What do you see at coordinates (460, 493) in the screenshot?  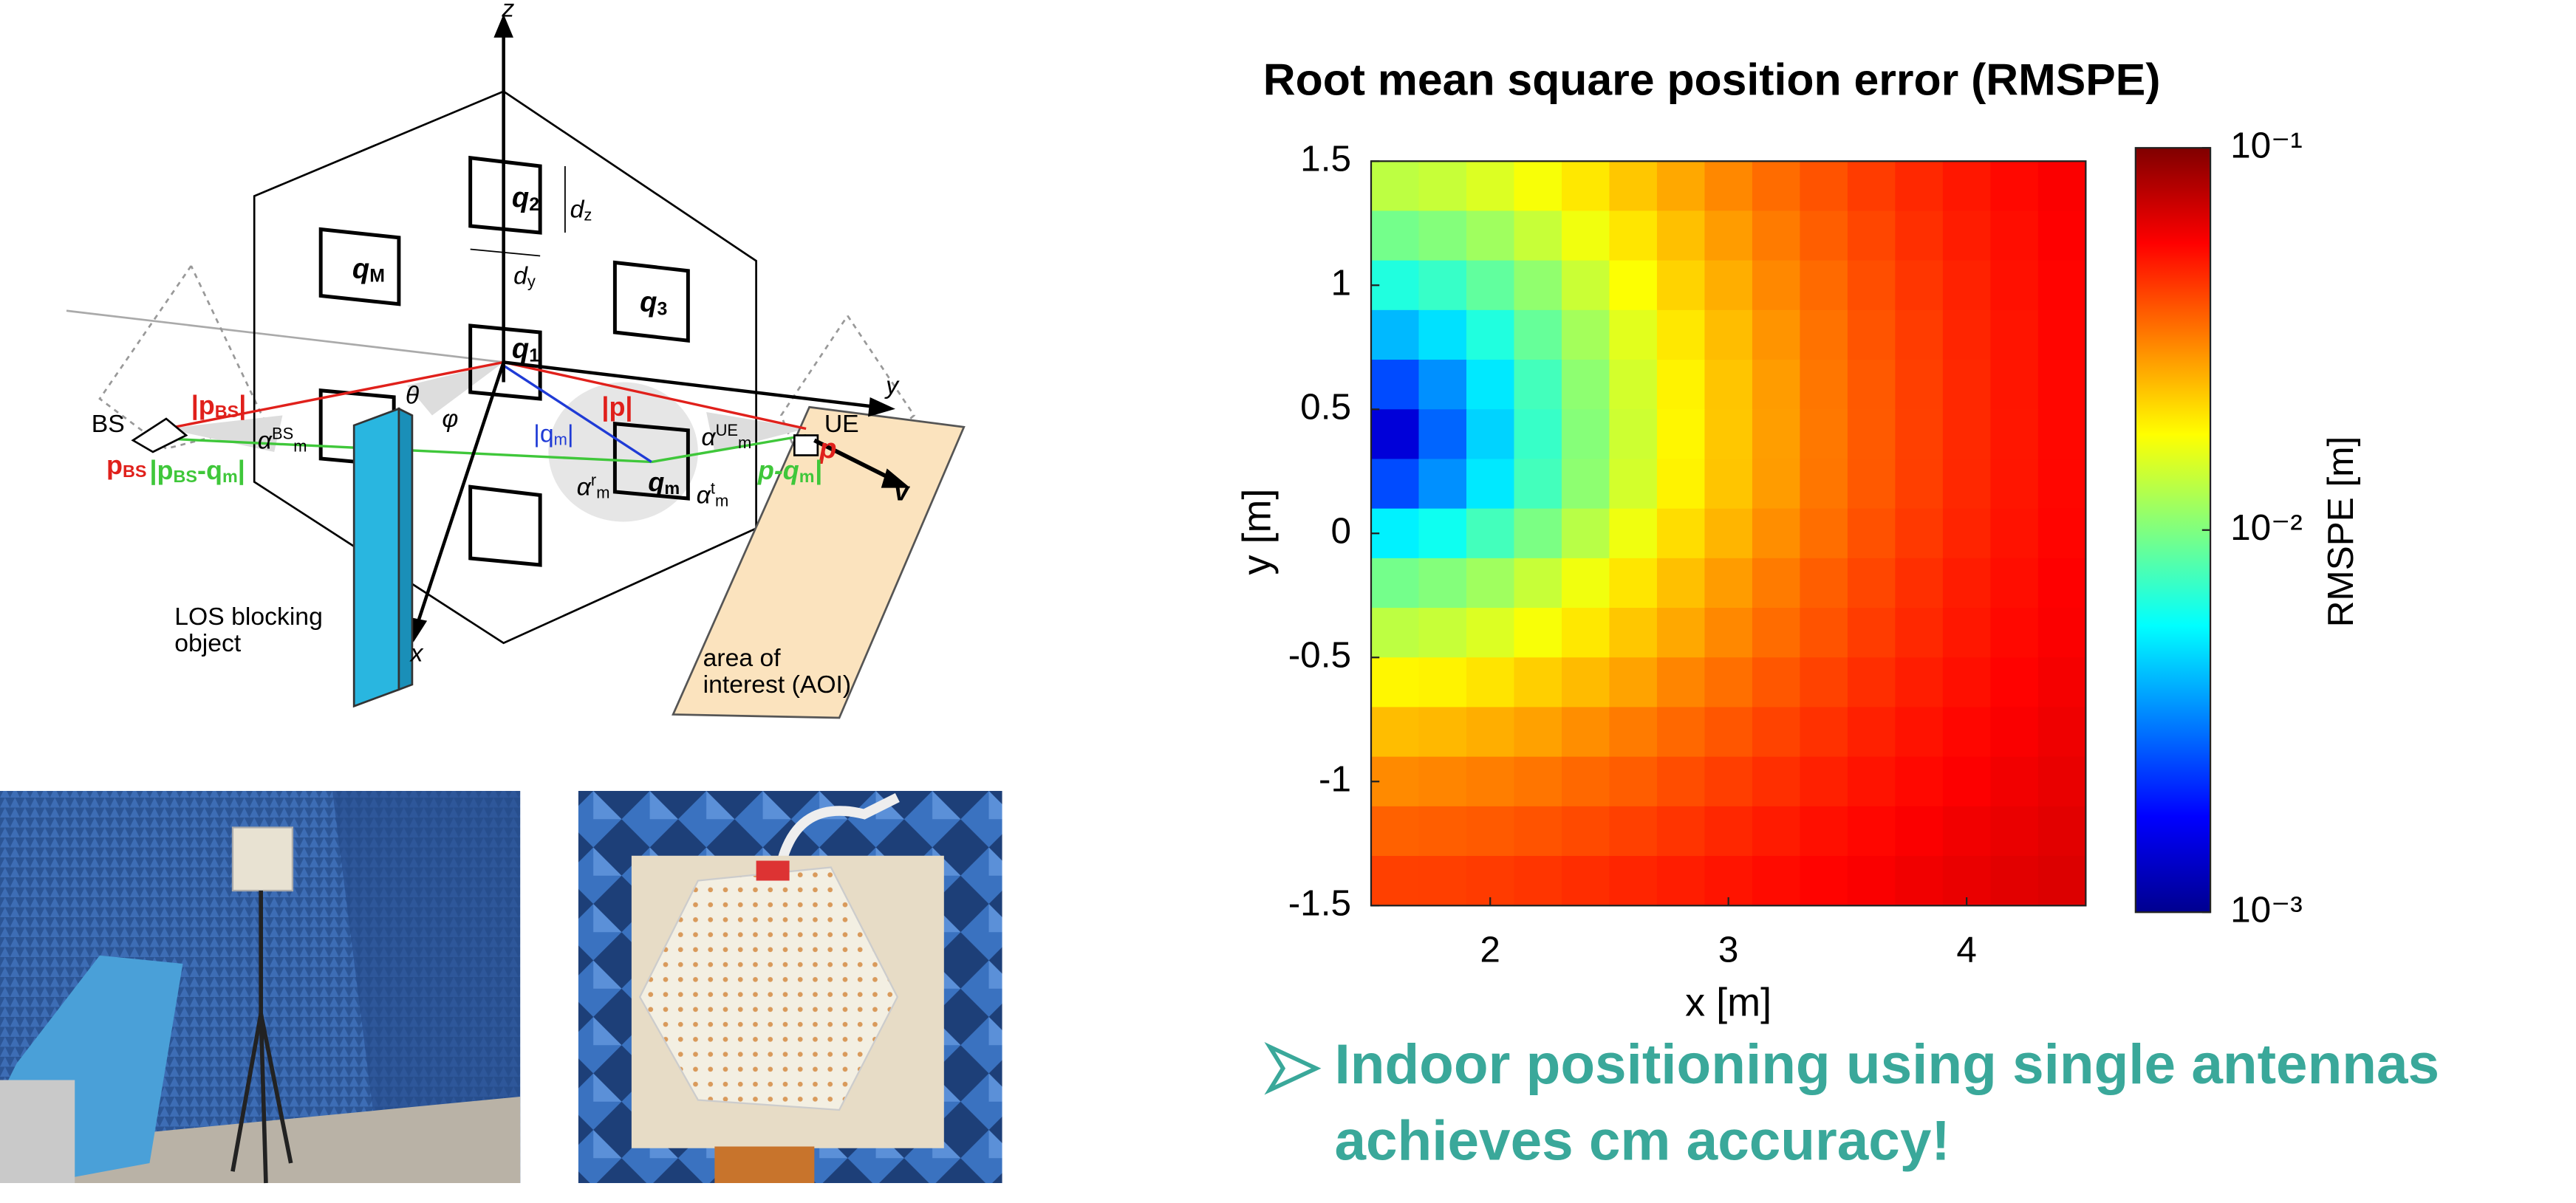 I see `x-axis` at bounding box center [460, 493].